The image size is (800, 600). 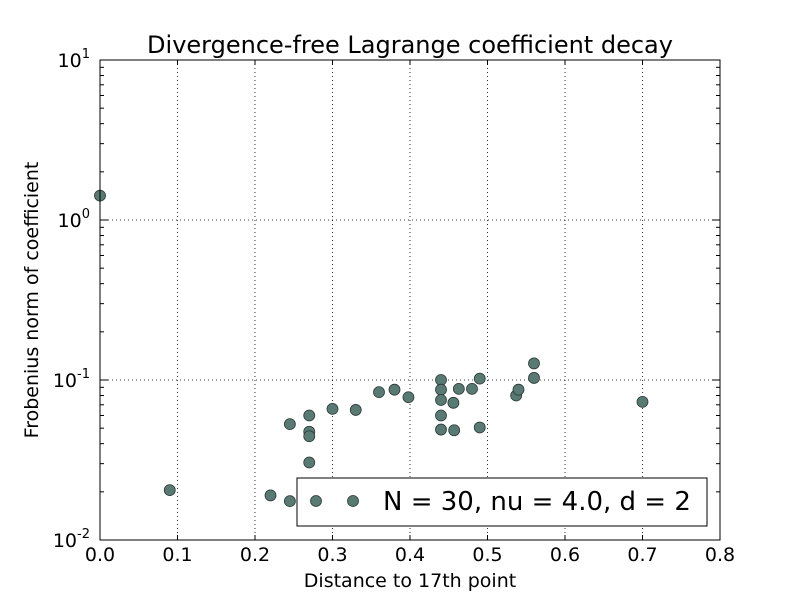 What do you see at coordinates (71, 379) in the screenshot?
I see `y-tick-label: 10⁻¹` at bounding box center [71, 379].